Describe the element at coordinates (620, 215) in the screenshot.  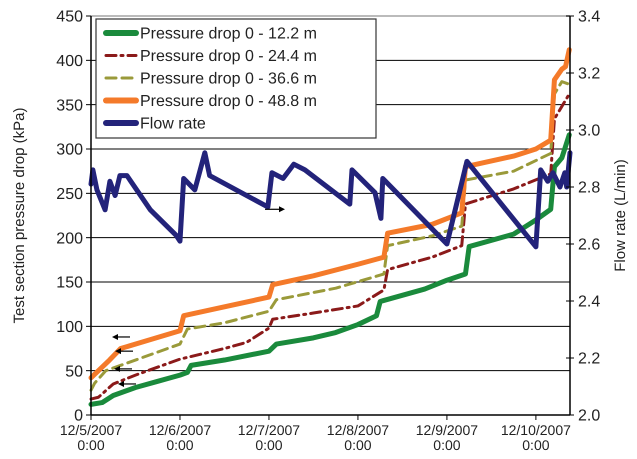
I see `y2-axis-title: Flow rate (L/min)` at that location.